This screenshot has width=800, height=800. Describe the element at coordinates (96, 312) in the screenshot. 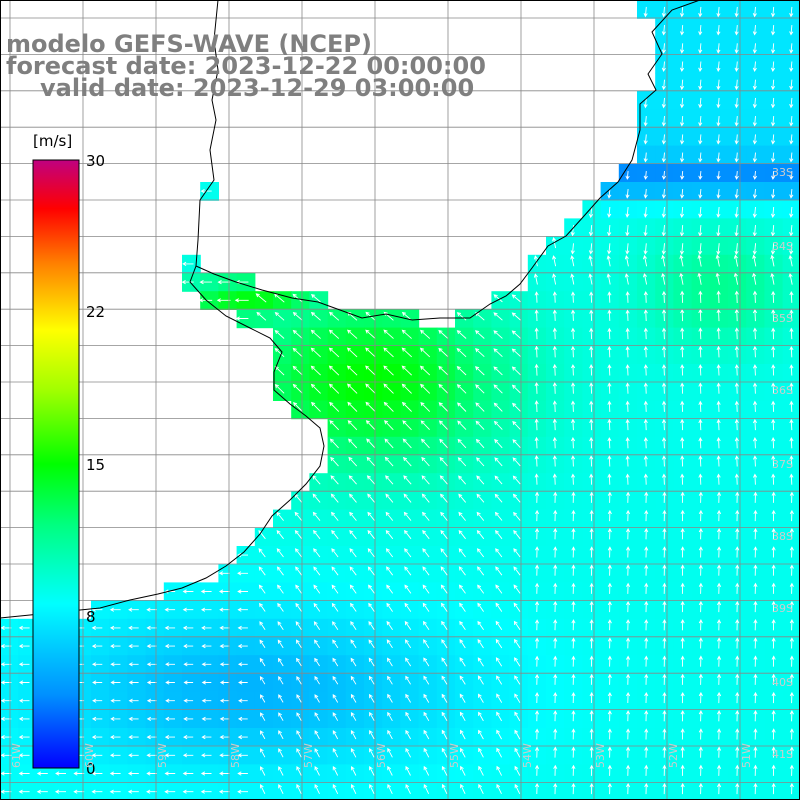

I see `colorbar-tick: 22` at that location.